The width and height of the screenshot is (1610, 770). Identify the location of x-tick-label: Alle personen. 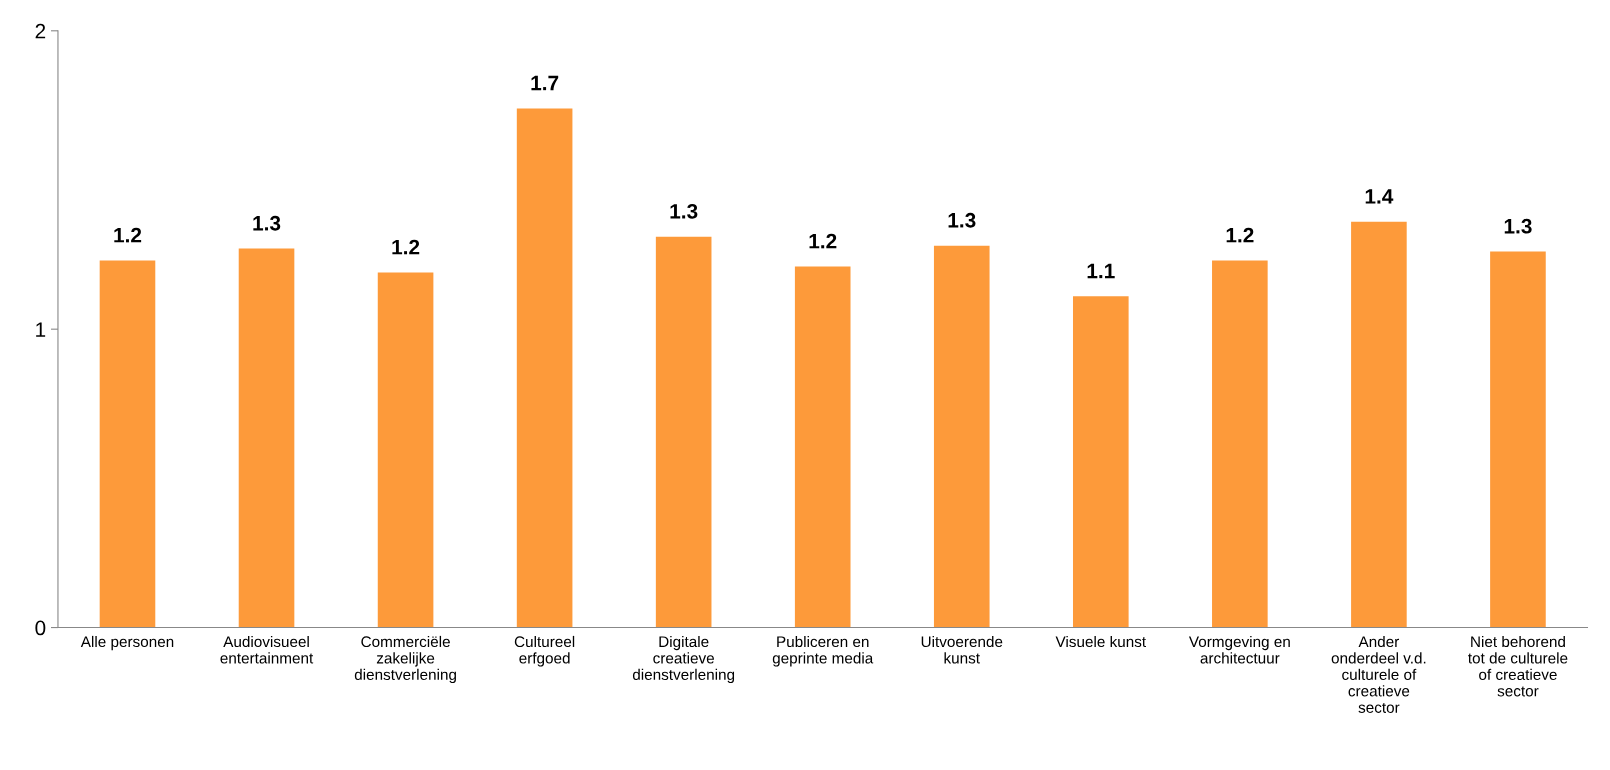
(127, 643).